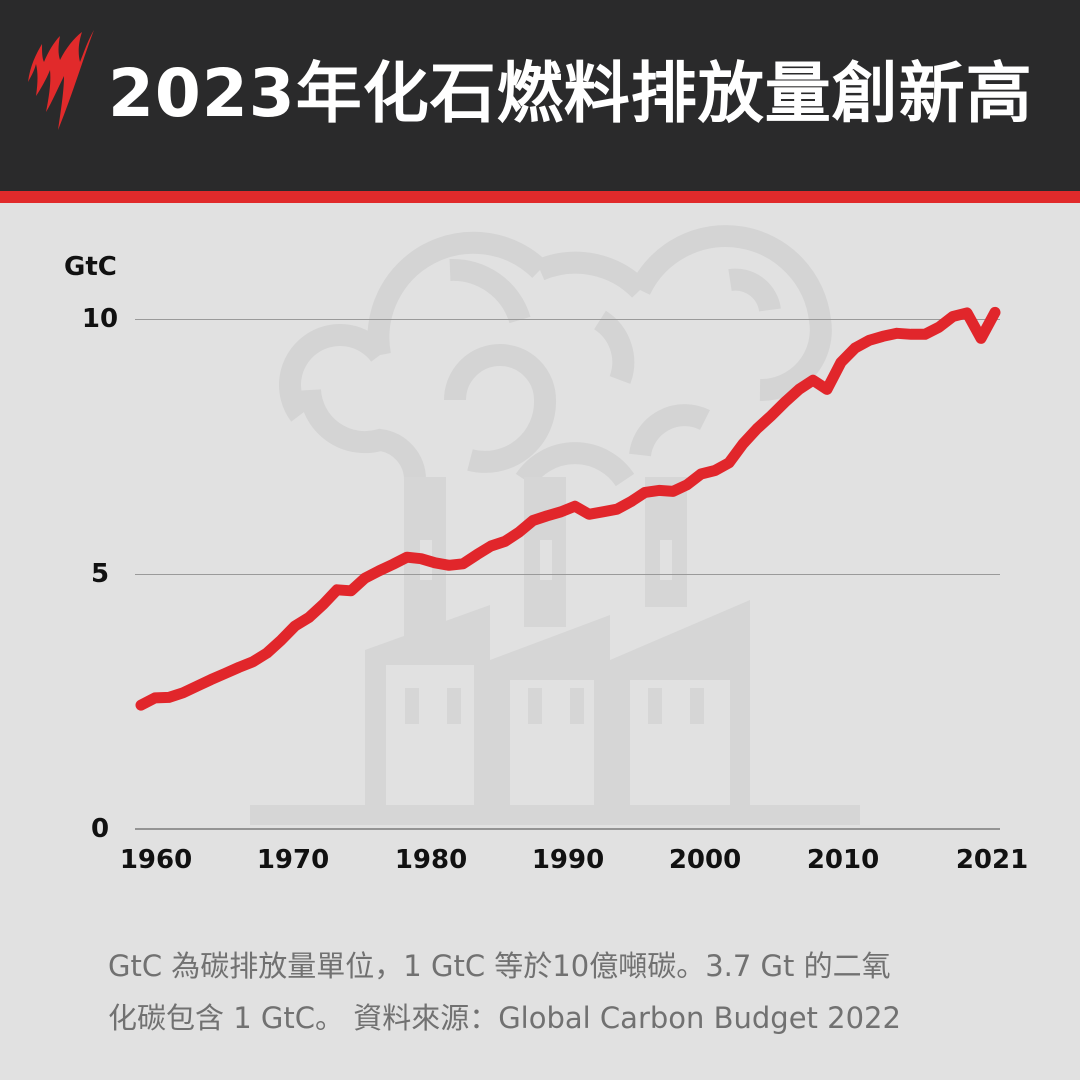 The height and width of the screenshot is (1080, 1080). Describe the element at coordinates (570, 93) in the screenshot. I see `page-title: 2023年化石燃料排放量創新高` at that location.